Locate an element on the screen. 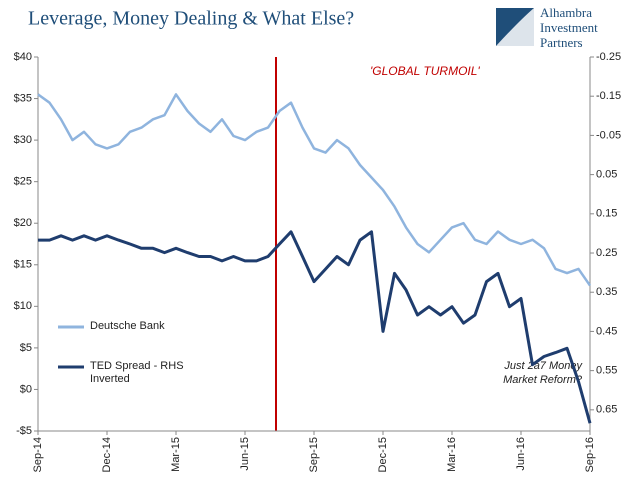 This screenshot has height=481, width=641. y2-tick-label: 0.05 is located at coordinates (606, 175).